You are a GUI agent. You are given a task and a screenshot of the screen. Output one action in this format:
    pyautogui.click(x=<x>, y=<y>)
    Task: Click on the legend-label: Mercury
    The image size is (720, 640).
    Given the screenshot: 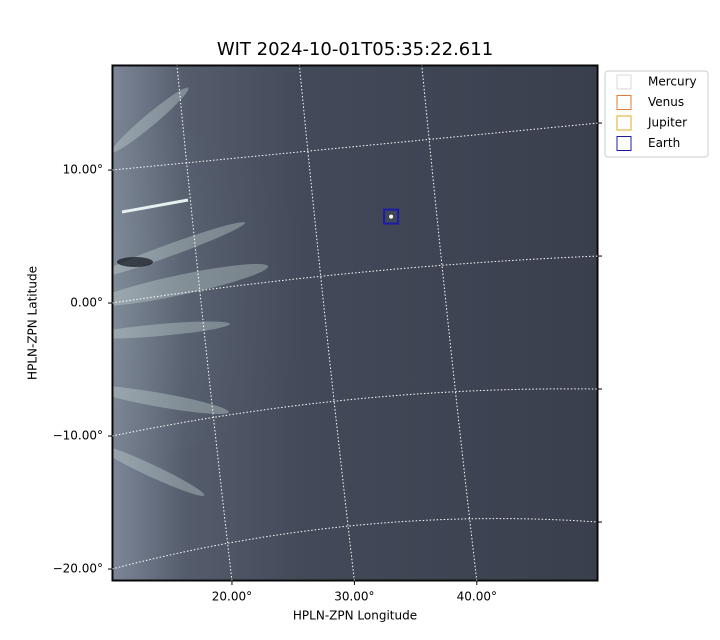 What is the action you would take?
    pyautogui.click(x=672, y=82)
    